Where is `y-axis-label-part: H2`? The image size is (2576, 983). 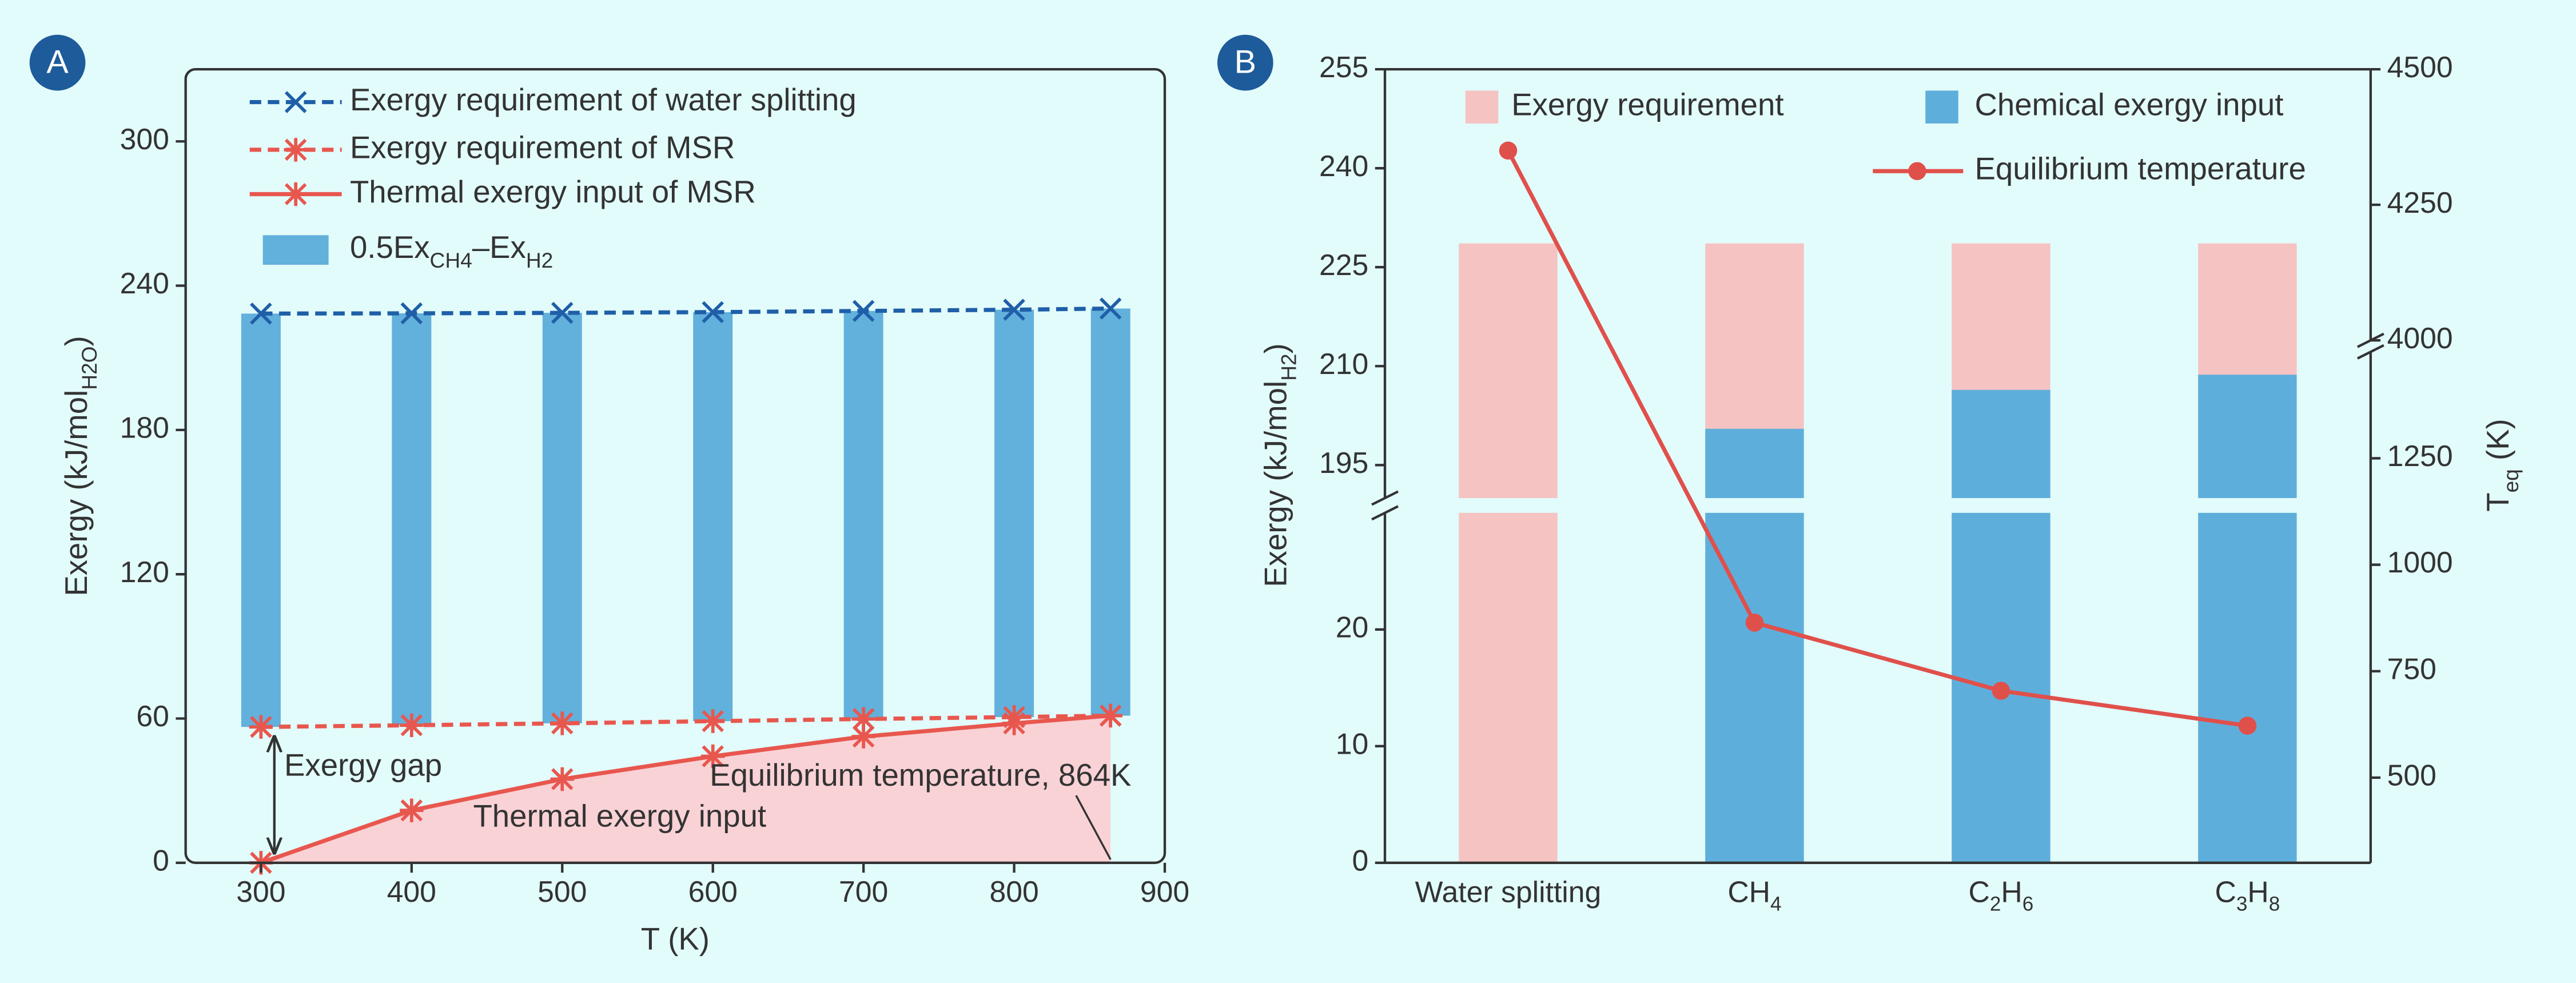
y-axis-label-part: H2 is located at coordinates (1288, 366).